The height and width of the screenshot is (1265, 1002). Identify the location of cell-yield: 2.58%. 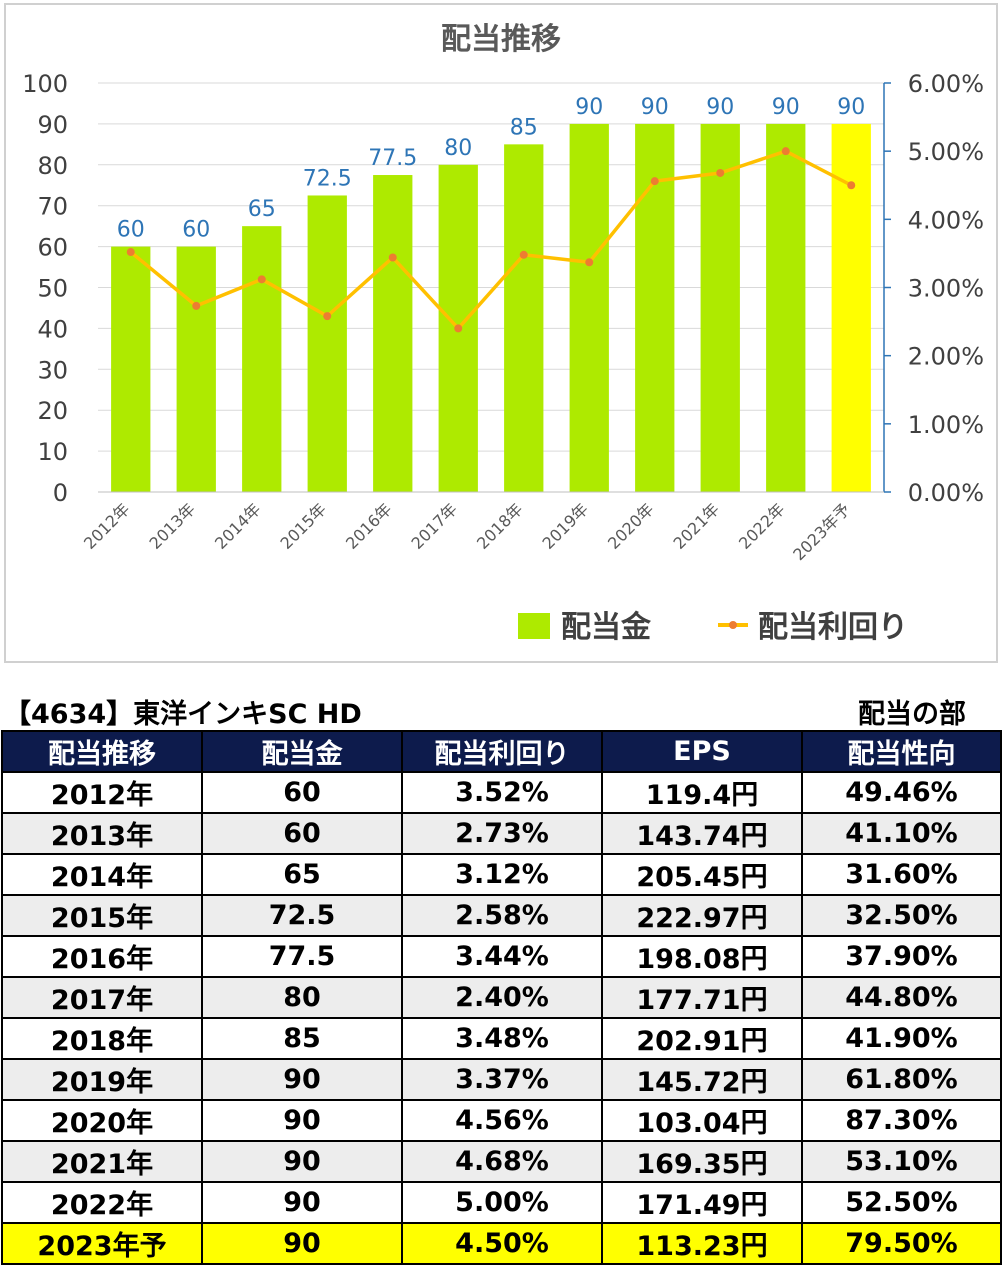
(502, 915).